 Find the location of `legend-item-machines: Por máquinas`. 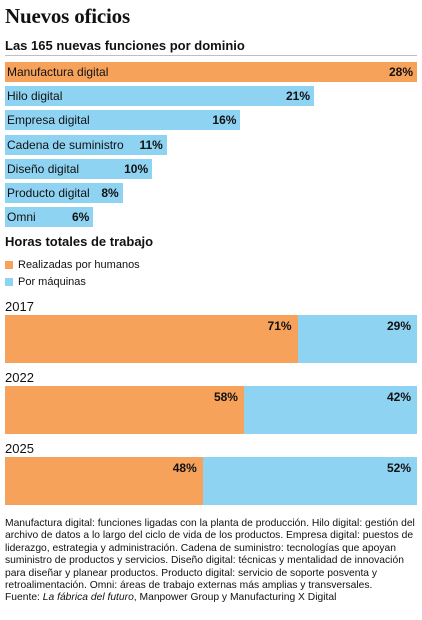

legend-item-machines: Por máquinas is located at coordinates (45, 282).